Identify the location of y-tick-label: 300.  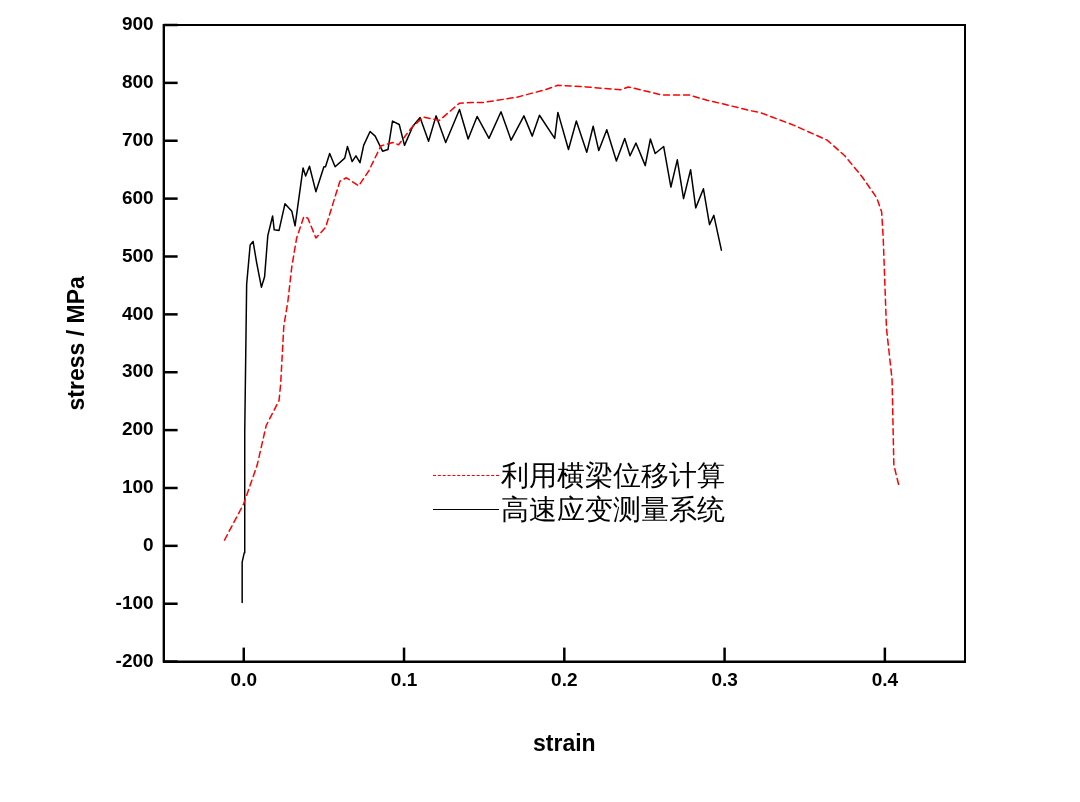
(137, 371).